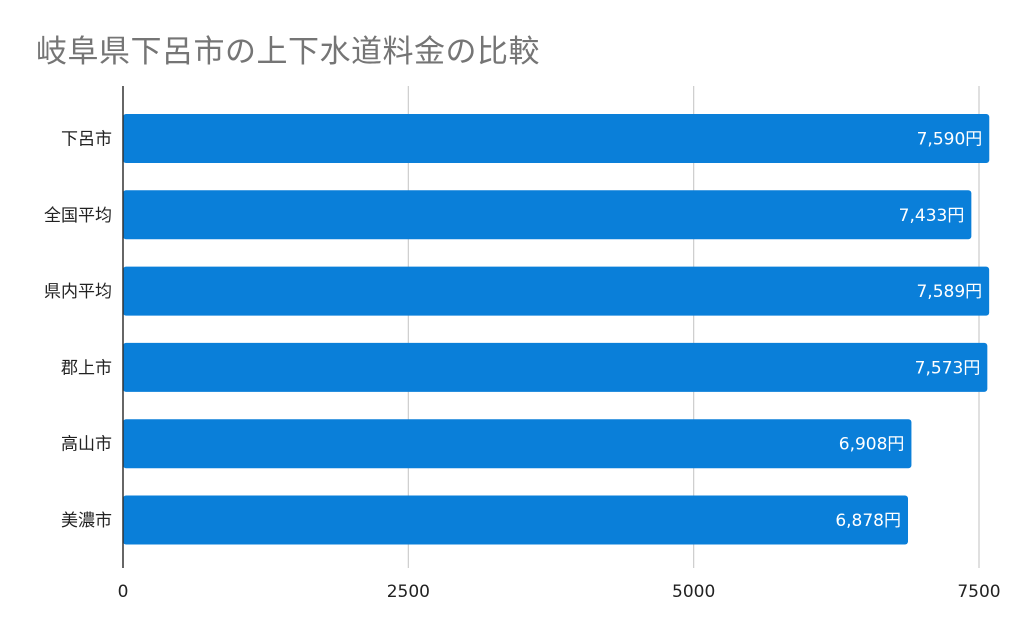  Describe the element at coordinates (872, 445) in the screenshot. I see `data-label: 6,908円` at that location.